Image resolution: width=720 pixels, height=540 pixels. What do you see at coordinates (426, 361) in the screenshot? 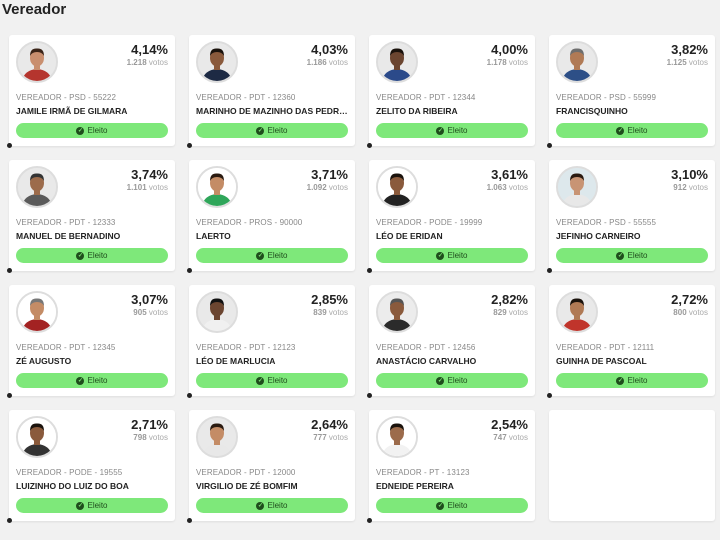
I see `candidate-name: ANASTÁCIO CARVALHO` at bounding box center [426, 361].